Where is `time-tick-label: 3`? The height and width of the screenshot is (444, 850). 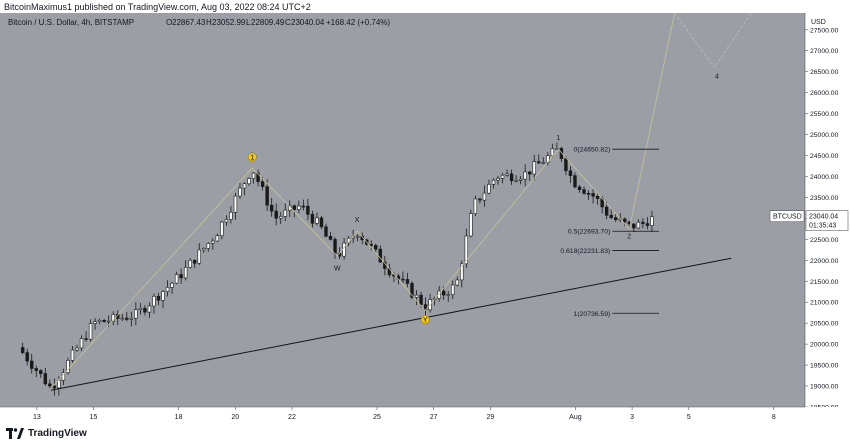
time-tick-label: 3 is located at coordinates (632, 417).